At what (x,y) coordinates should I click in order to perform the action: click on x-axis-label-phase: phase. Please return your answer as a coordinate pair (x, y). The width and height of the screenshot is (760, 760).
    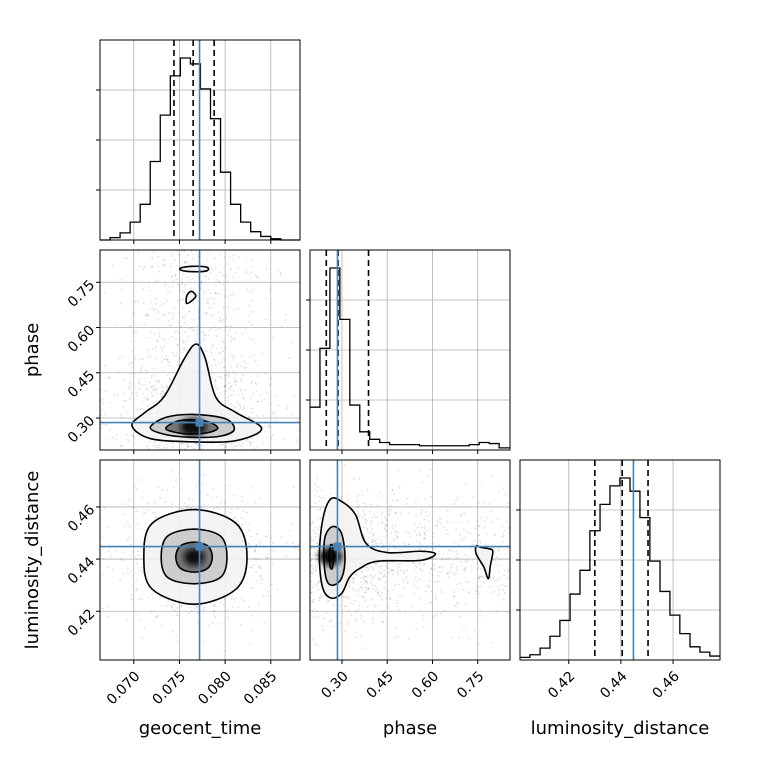
    Looking at the image, I should click on (410, 728).